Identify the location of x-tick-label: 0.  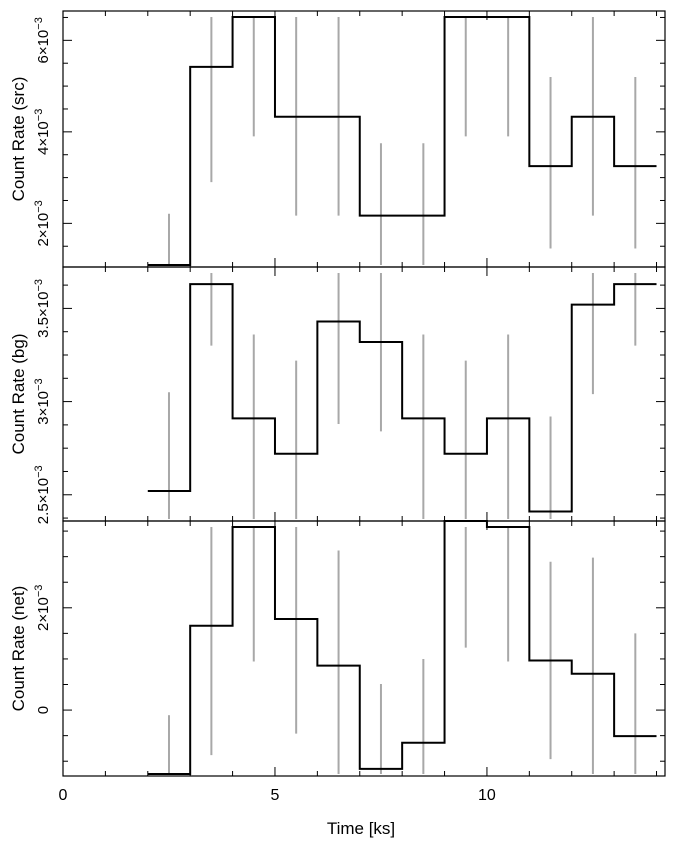
(63, 795).